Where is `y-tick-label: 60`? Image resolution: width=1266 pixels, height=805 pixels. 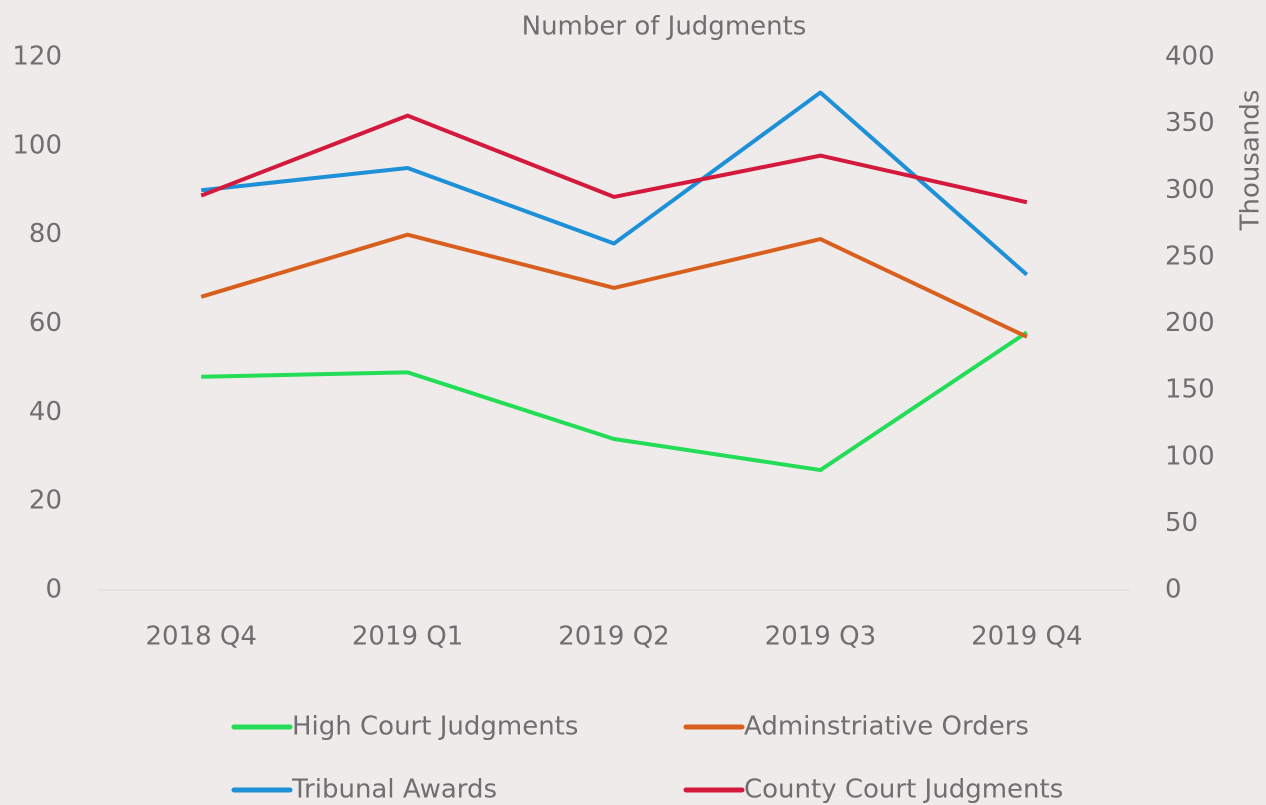 y-tick-label: 60 is located at coordinates (45, 323).